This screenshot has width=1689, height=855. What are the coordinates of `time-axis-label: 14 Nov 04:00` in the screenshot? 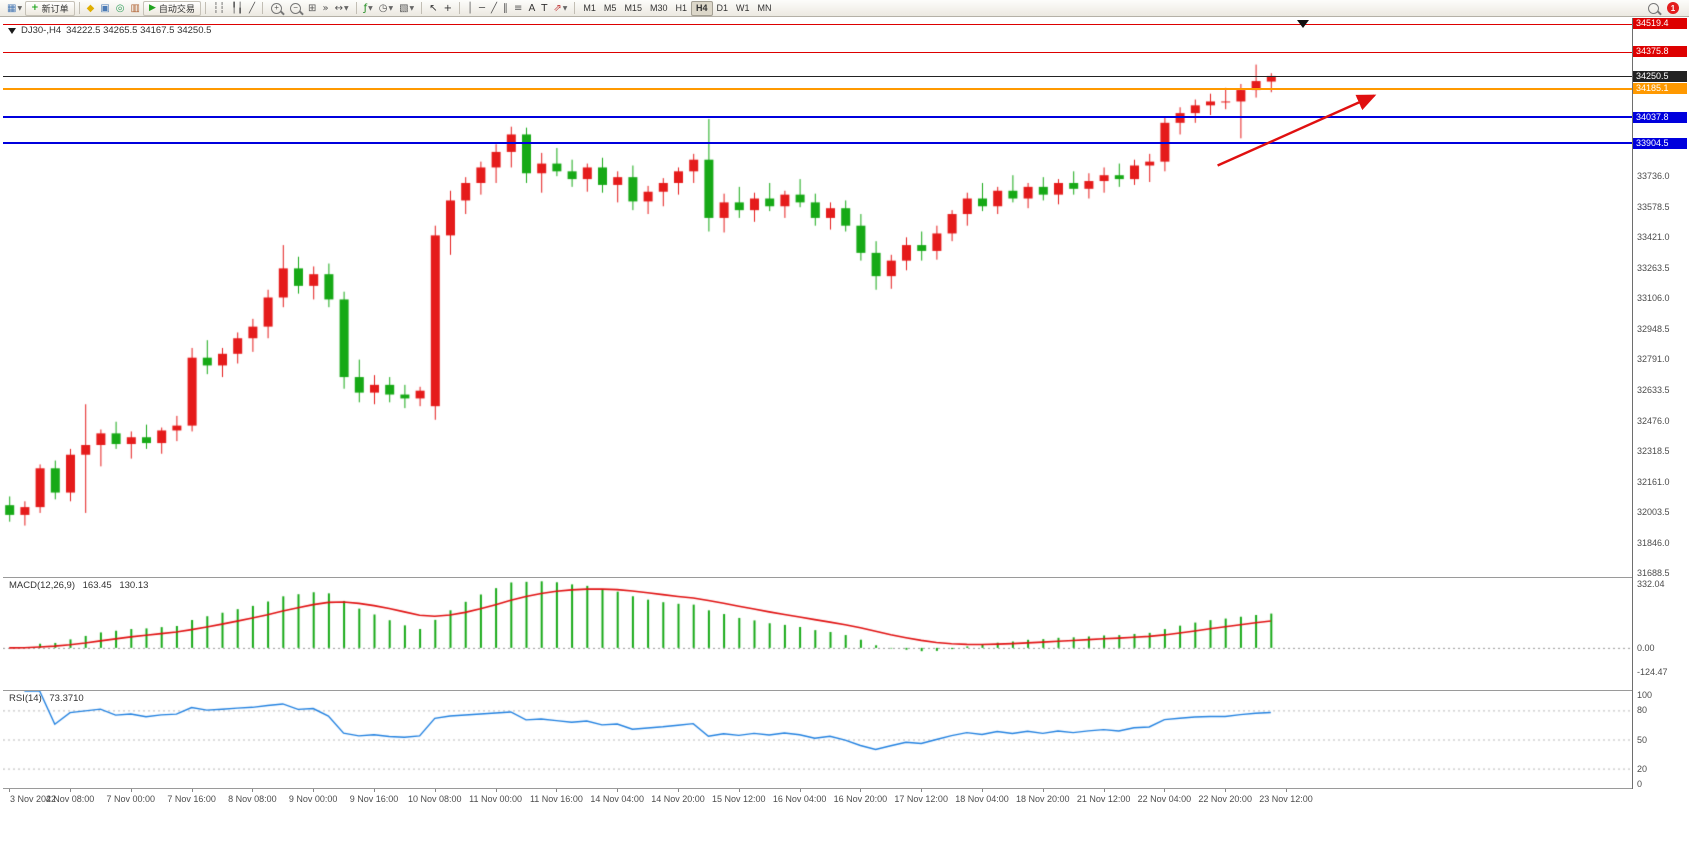 It's located at (617, 799).